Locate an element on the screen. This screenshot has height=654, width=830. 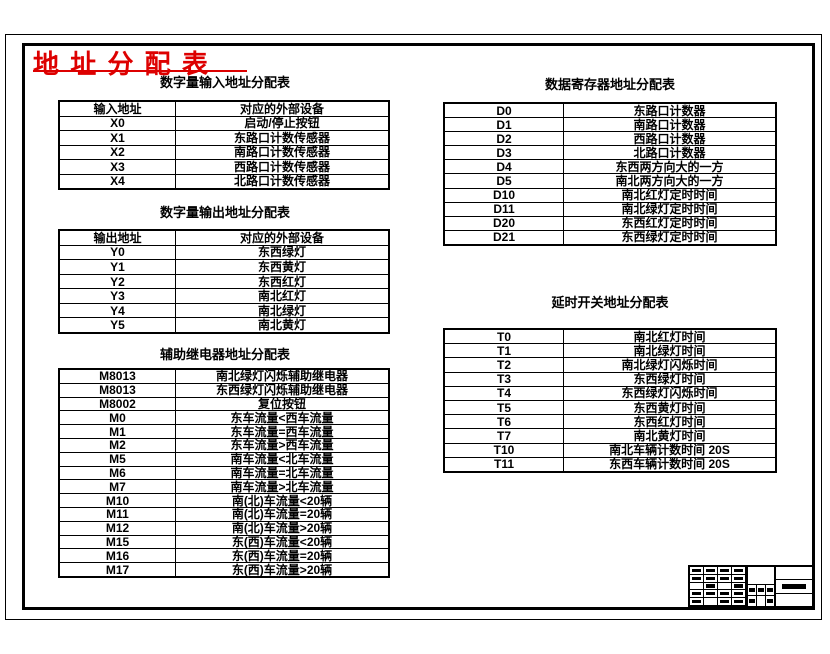
table-row: D4 东西两方向大的一方 is located at coordinates (610, 166).